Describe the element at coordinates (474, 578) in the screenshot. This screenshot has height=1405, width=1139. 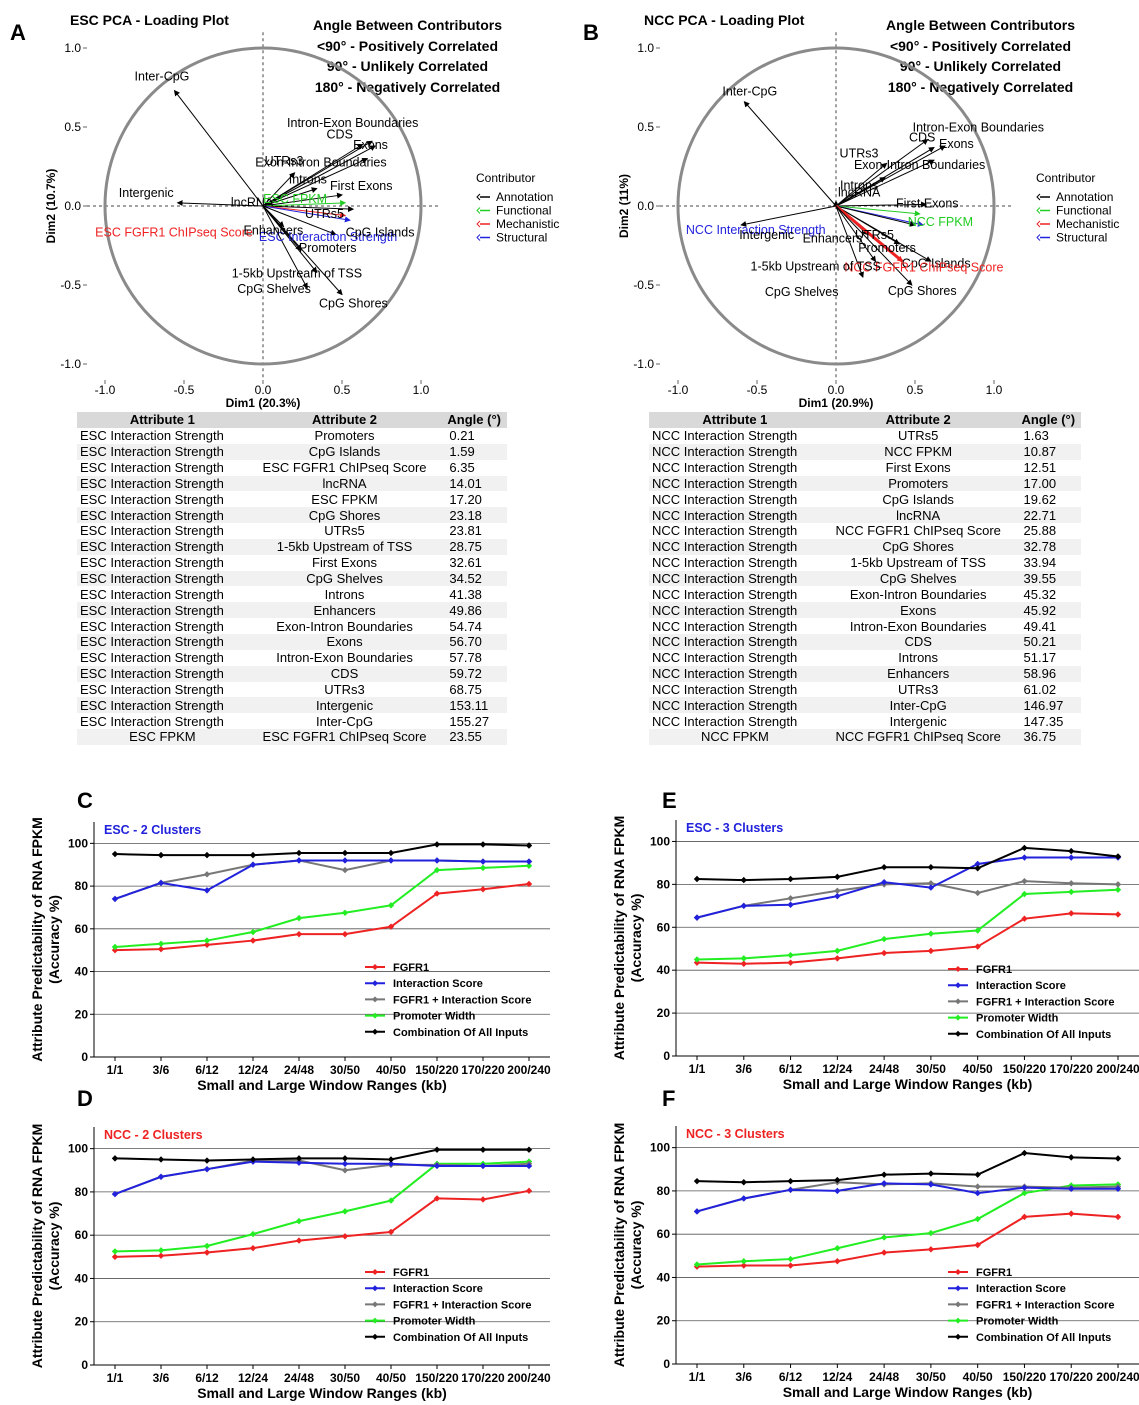
I see `cell-angle: 34.52` at that location.